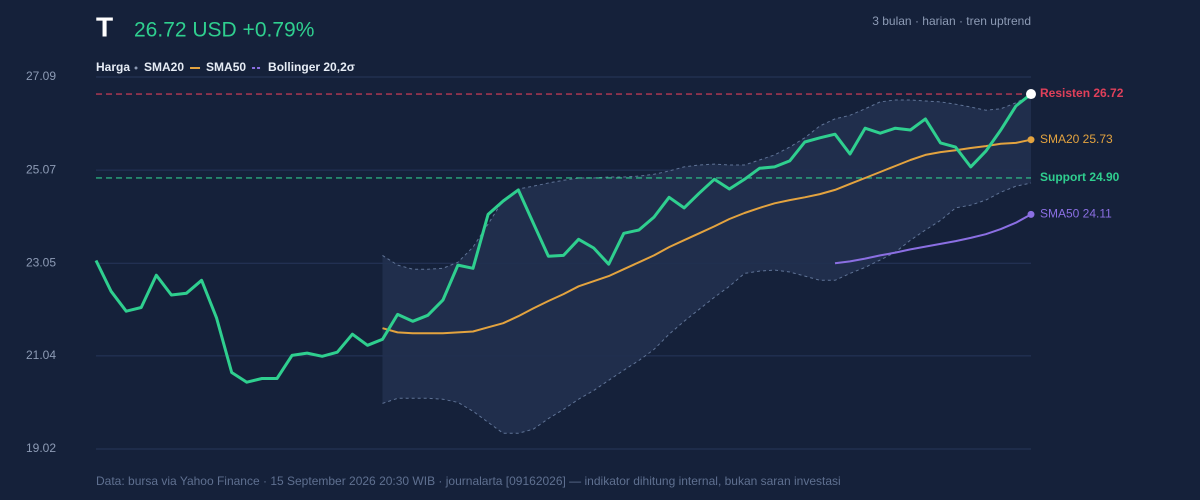 Image resolution: width=1200 pixels, height=500 pixels. Describe the element at coordinates (104, 26) in the screenshot. I see `ticker: T` at that location.